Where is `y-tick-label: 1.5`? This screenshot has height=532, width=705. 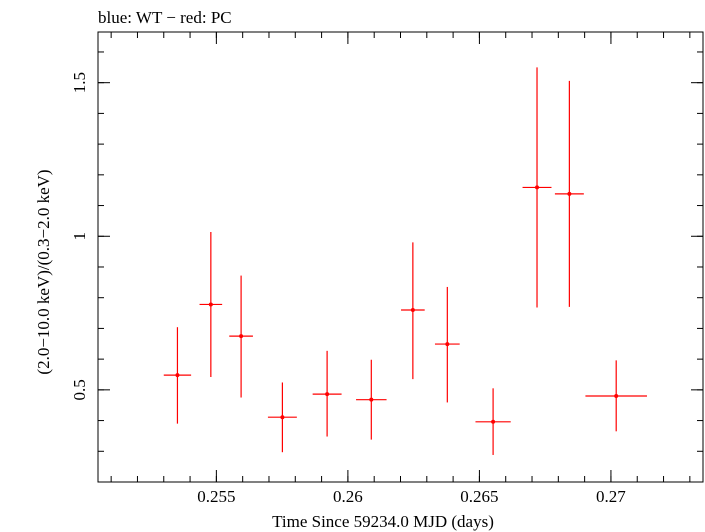 y-tick-label: 1.5 is located at coordinates (79, 82).